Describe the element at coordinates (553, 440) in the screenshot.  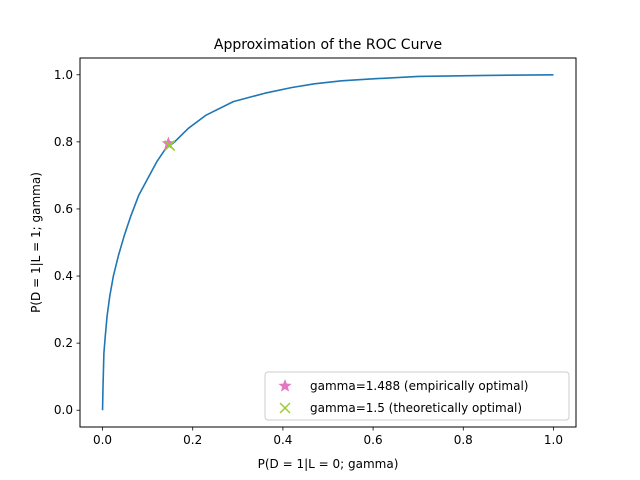
I see `x-tick-label: 1.0` at that location.